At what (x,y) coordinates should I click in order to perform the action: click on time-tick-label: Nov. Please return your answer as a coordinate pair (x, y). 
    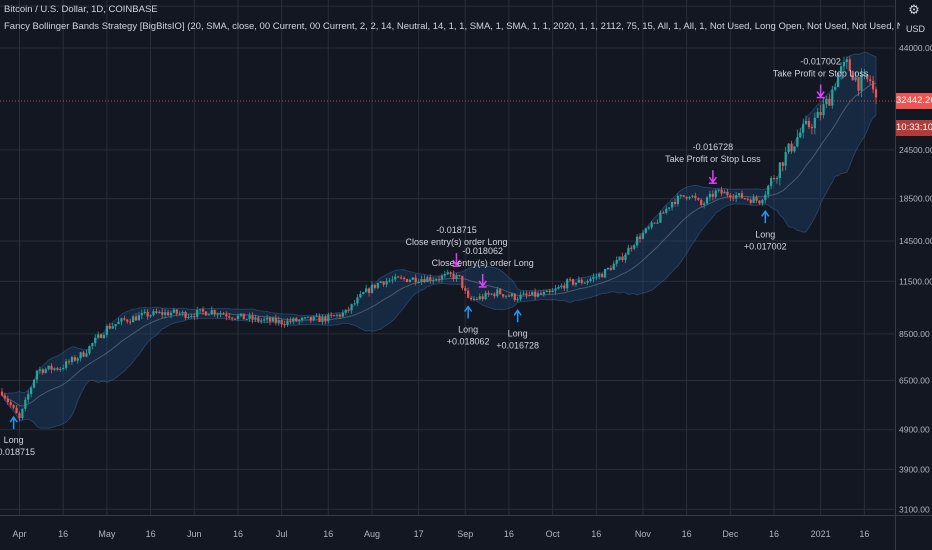
    Looking at the image, I should click on (643, 534).